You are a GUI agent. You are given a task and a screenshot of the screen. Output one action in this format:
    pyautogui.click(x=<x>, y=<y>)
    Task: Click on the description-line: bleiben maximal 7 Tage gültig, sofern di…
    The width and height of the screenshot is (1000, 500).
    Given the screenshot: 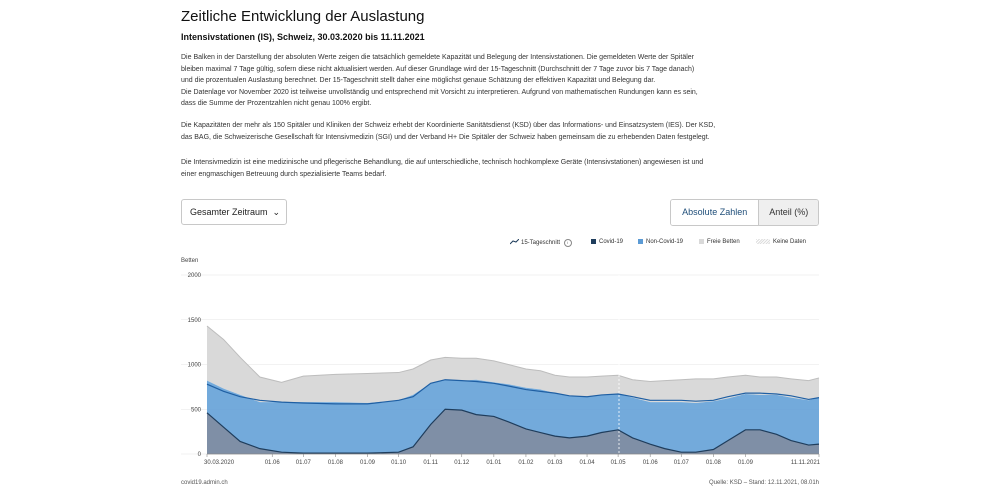 What is the action you would take?
    pyautogui.click(x=438, y=69)
    